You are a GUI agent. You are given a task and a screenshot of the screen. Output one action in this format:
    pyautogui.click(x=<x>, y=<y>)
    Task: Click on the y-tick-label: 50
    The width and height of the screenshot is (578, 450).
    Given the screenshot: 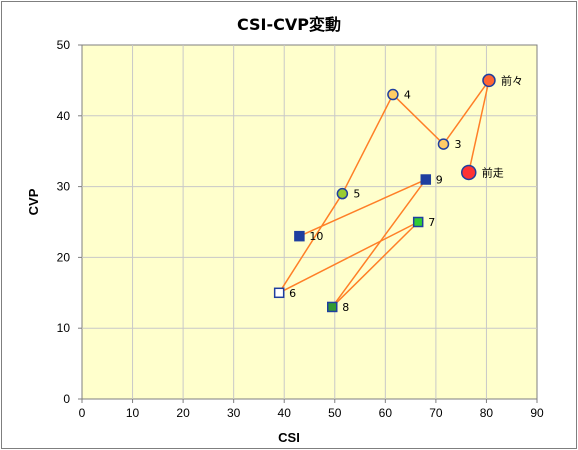 What is the action you would take?
    pyautogui.click(x=64, y=45)
    